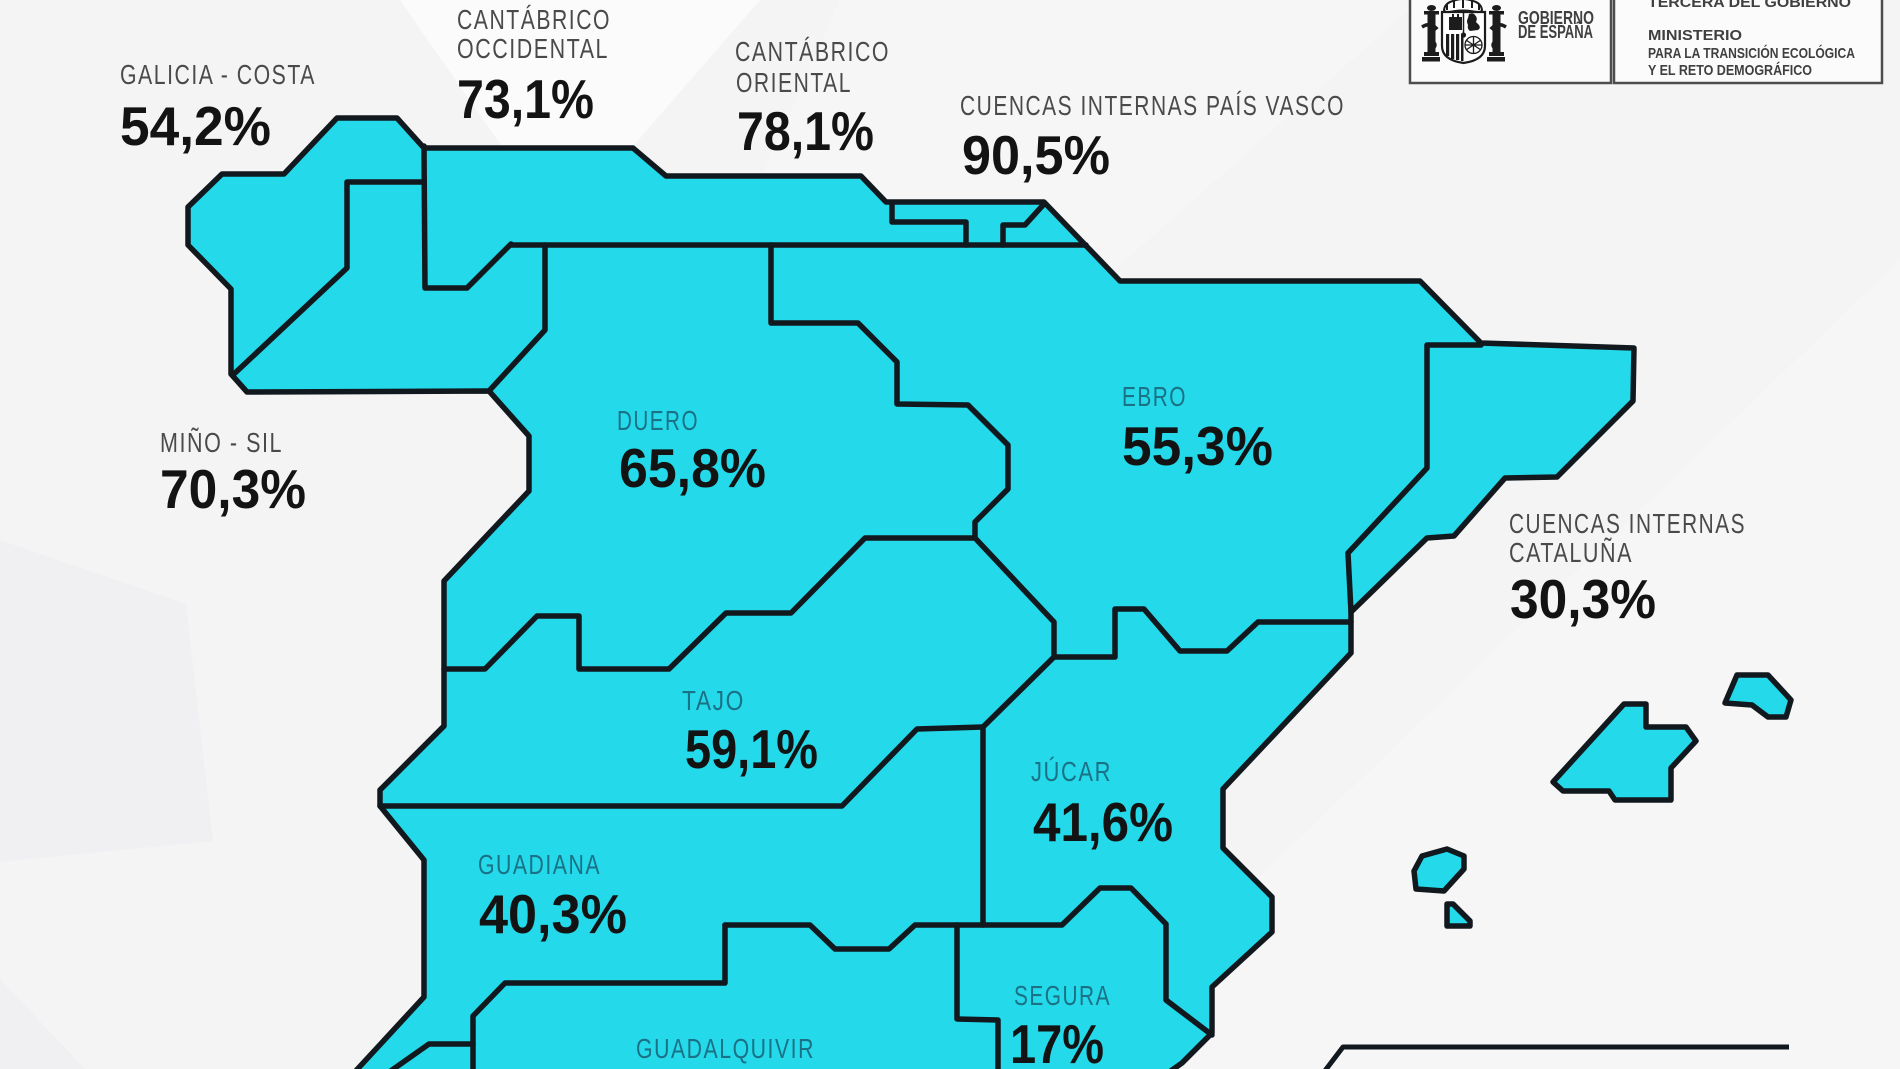 The width and height of the screenshot is (1900, 1069). What do you see at coordinates (1062, 995) in the screenshot?
I see `svg-text: SEGURA` at bounding box center [1062, 995].